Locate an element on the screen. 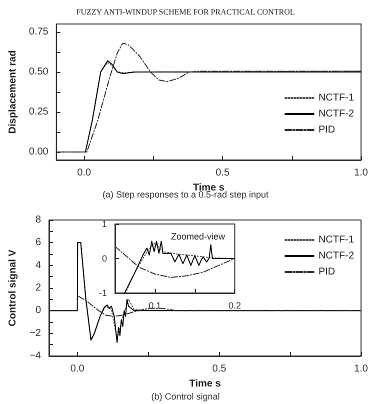 This screenshot has width=371, height=404. y-tick-label: 0.00 is located at coordinates (38, 152).